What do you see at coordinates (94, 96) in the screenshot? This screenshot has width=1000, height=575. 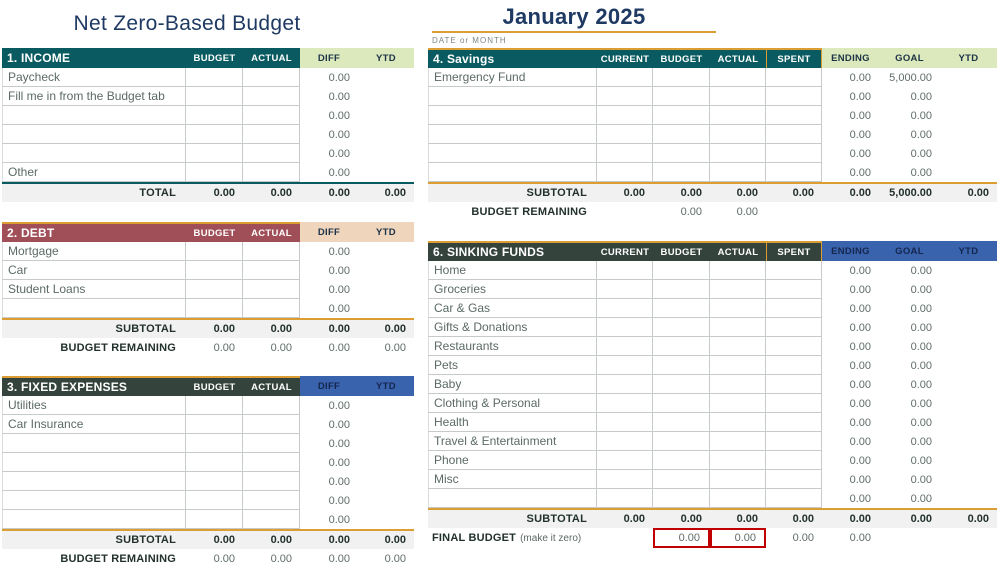 I see `row-label-cell: Fill me in from the Budget tab` at bounding box center [94, 96].